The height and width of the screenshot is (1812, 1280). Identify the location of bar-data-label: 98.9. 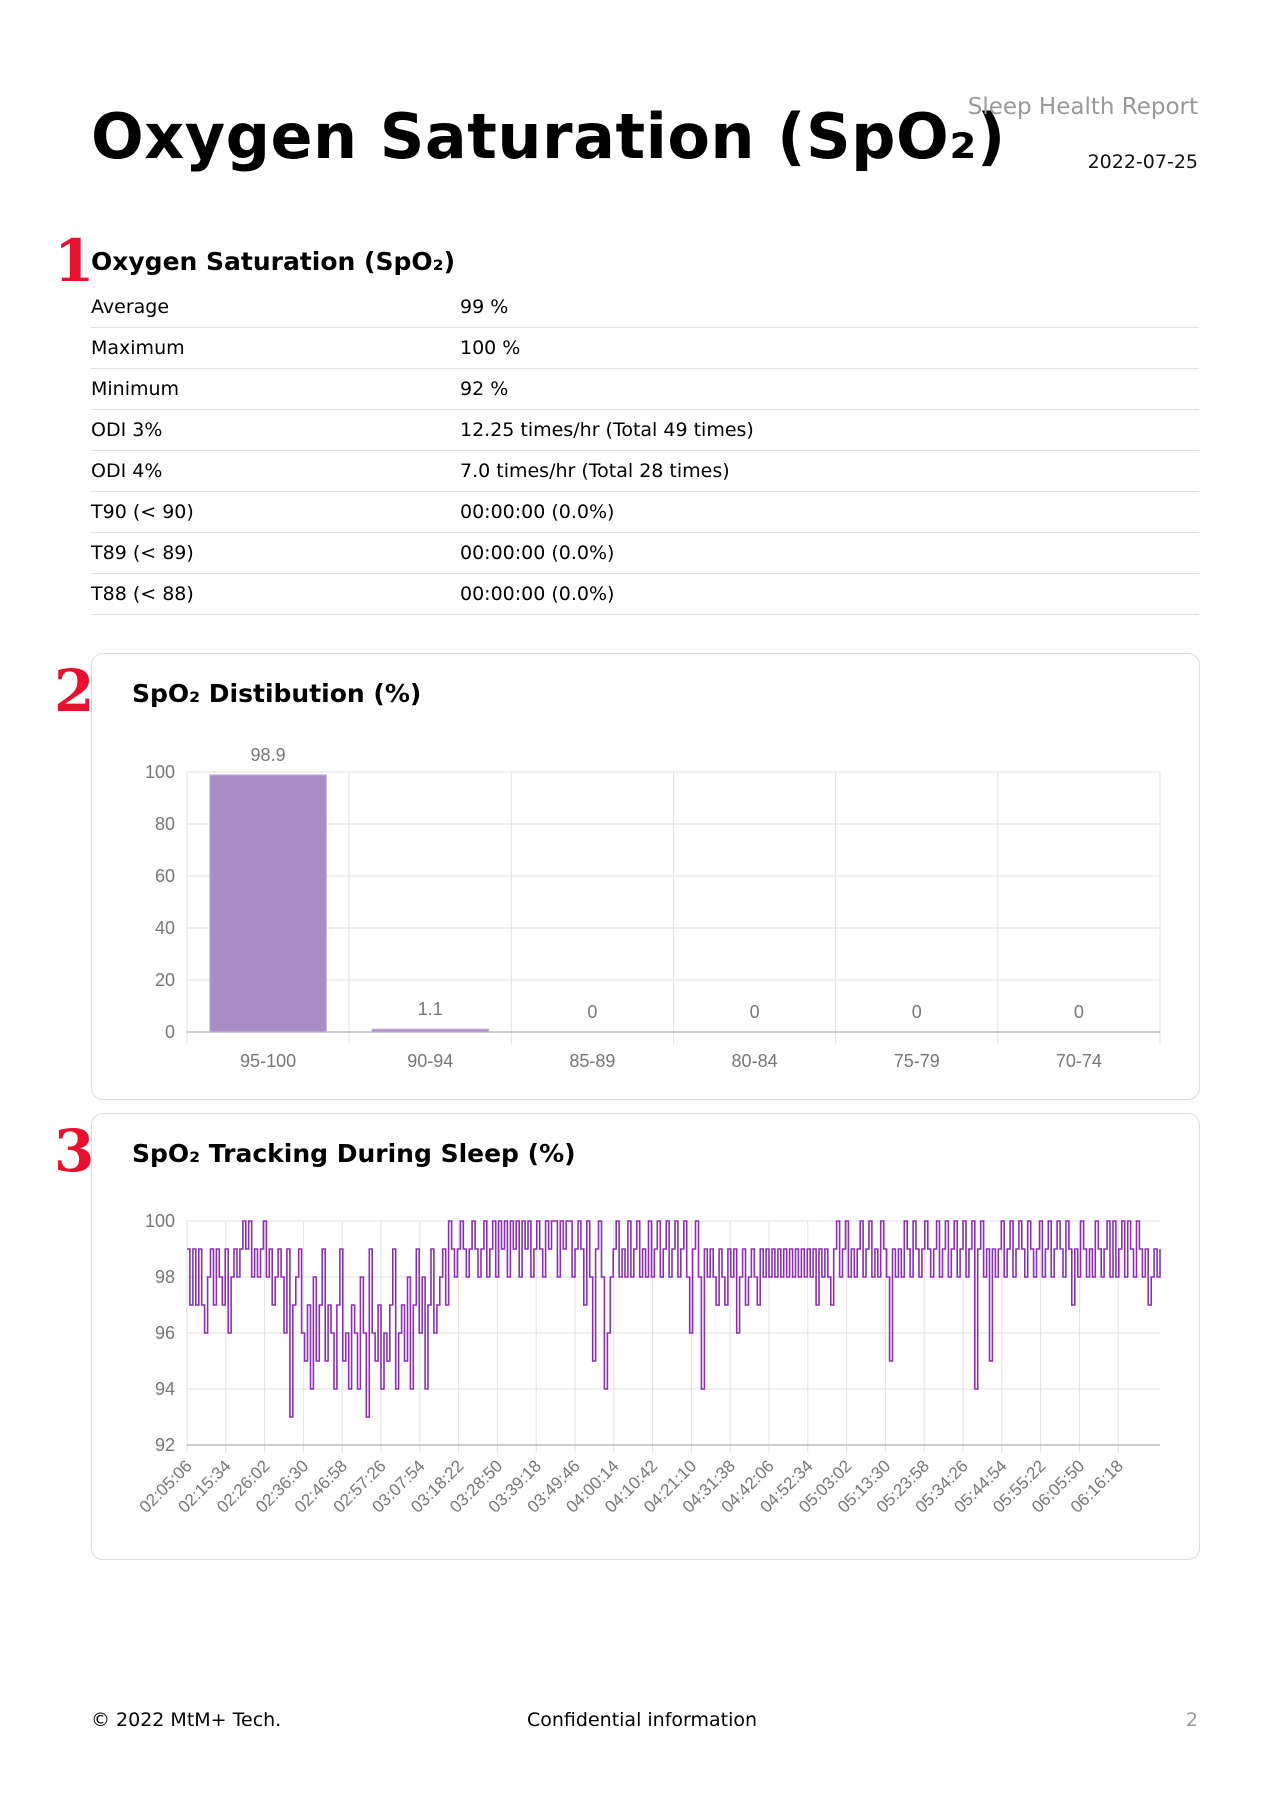
(268, 755).